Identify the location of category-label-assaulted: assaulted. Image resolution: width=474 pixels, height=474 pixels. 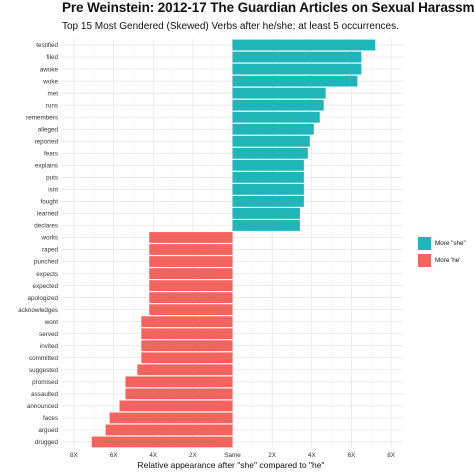
(44, 394).